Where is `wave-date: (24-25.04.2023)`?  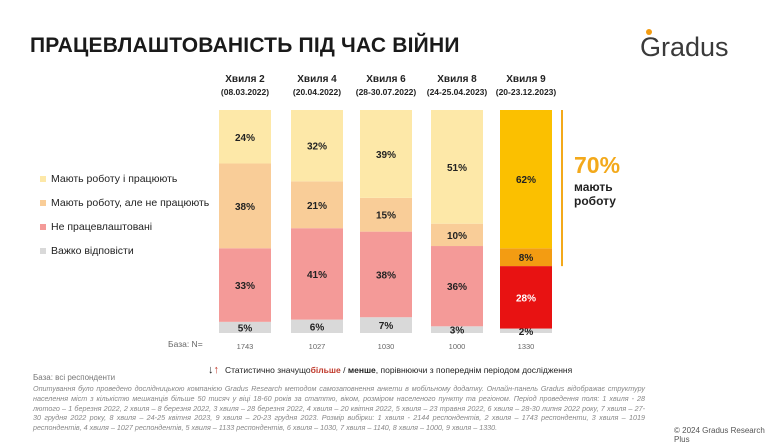
wave-date: (24-25.04.2023) is located at coordinates (457, 92).